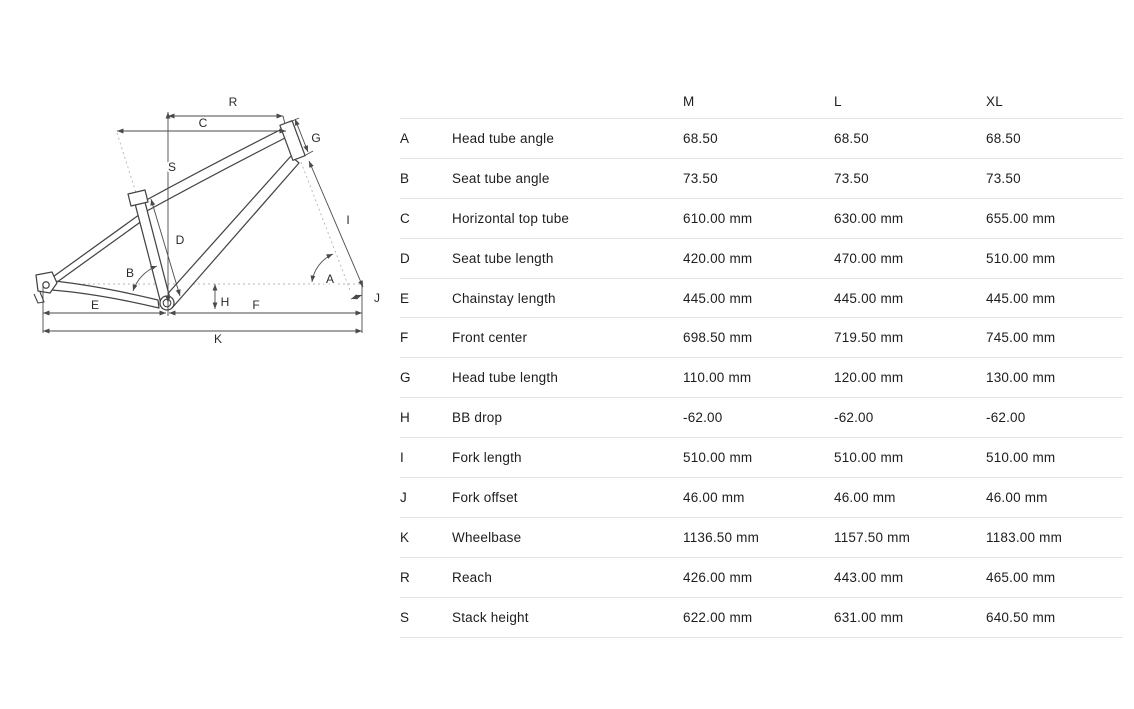 The image size is (1134, 709). What do you see at coordinates (505, 378) in the screenshot?
I see `row-name: Head tube length` at bounding box center [505, 378].